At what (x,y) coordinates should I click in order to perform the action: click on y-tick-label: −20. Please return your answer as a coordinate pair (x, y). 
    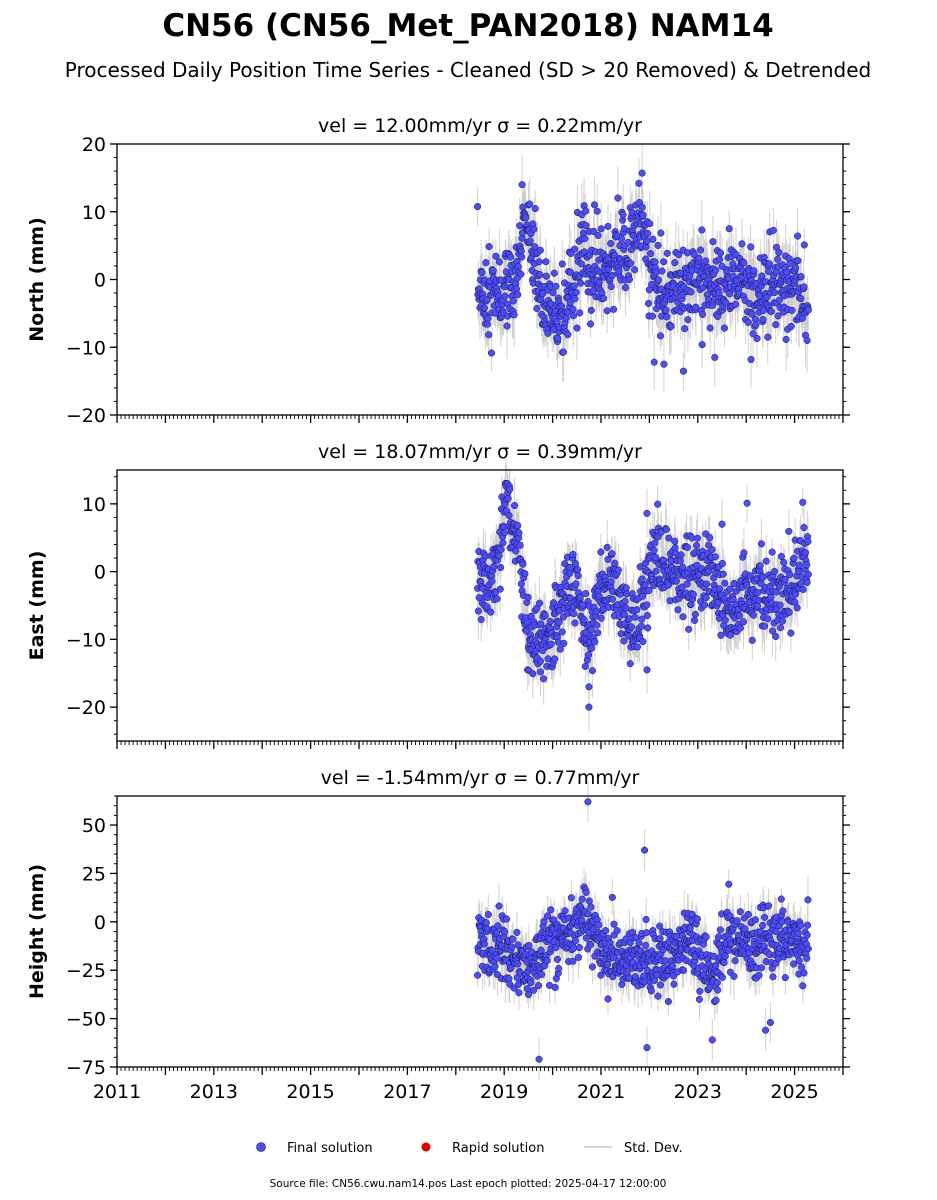
    Looking at the image, I should click on (86, 708).